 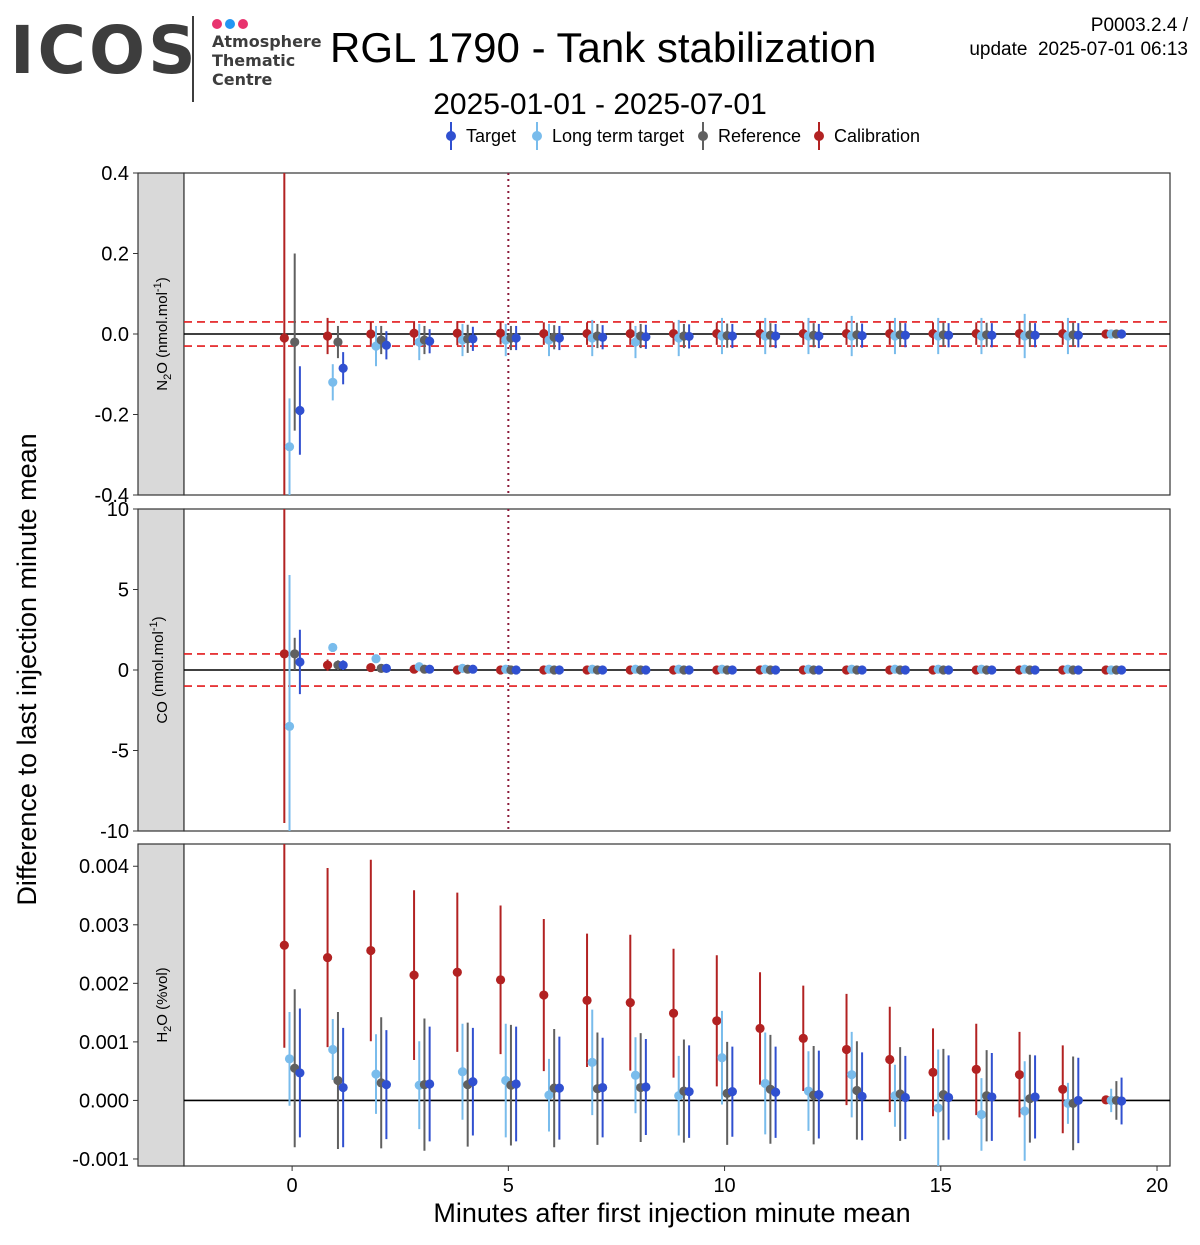 I want to click on y-tick-label: 0.002, so click(x=104, y=984).